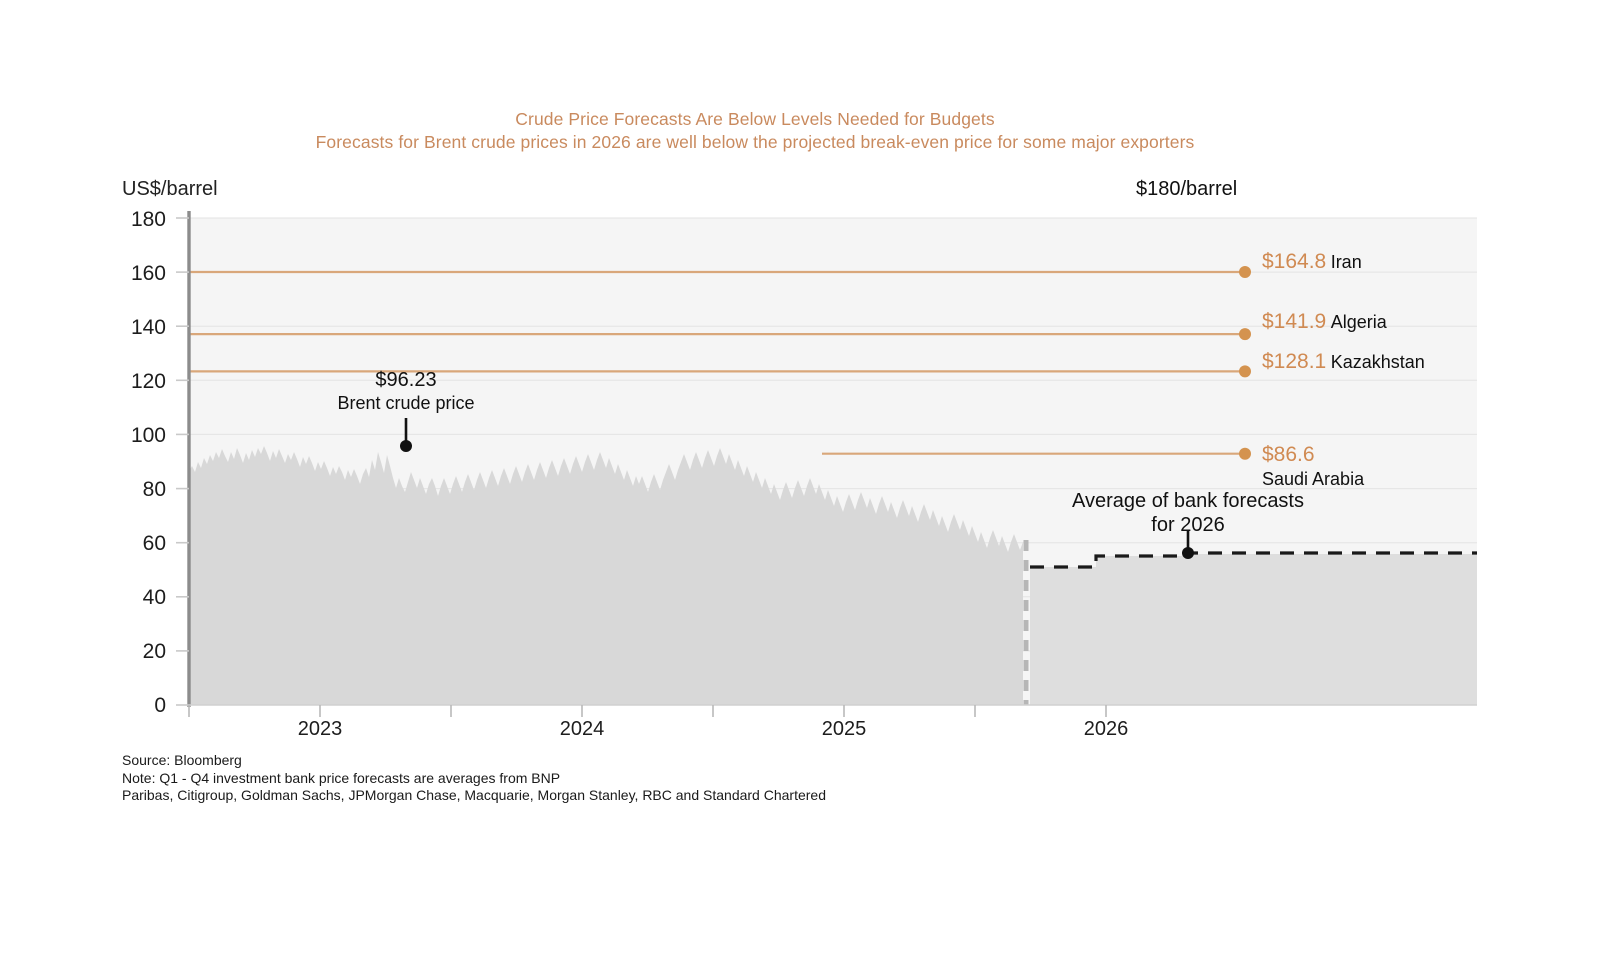  What do you see at coordinates (154, 651) in the screenshot?
I see `svg-text: 20` at bounding box center [154, 651].